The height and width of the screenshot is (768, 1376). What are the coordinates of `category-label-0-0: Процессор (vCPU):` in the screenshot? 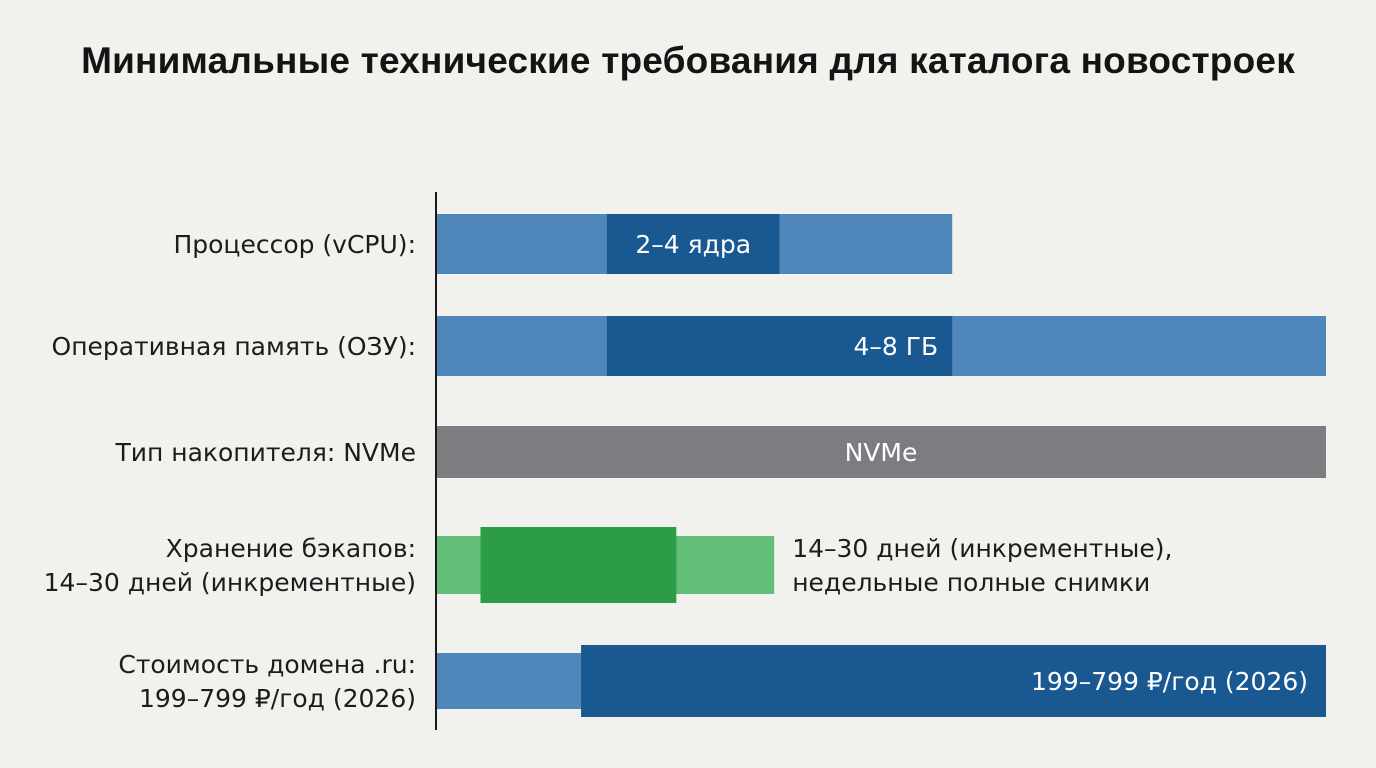 It's located at (294, 244).